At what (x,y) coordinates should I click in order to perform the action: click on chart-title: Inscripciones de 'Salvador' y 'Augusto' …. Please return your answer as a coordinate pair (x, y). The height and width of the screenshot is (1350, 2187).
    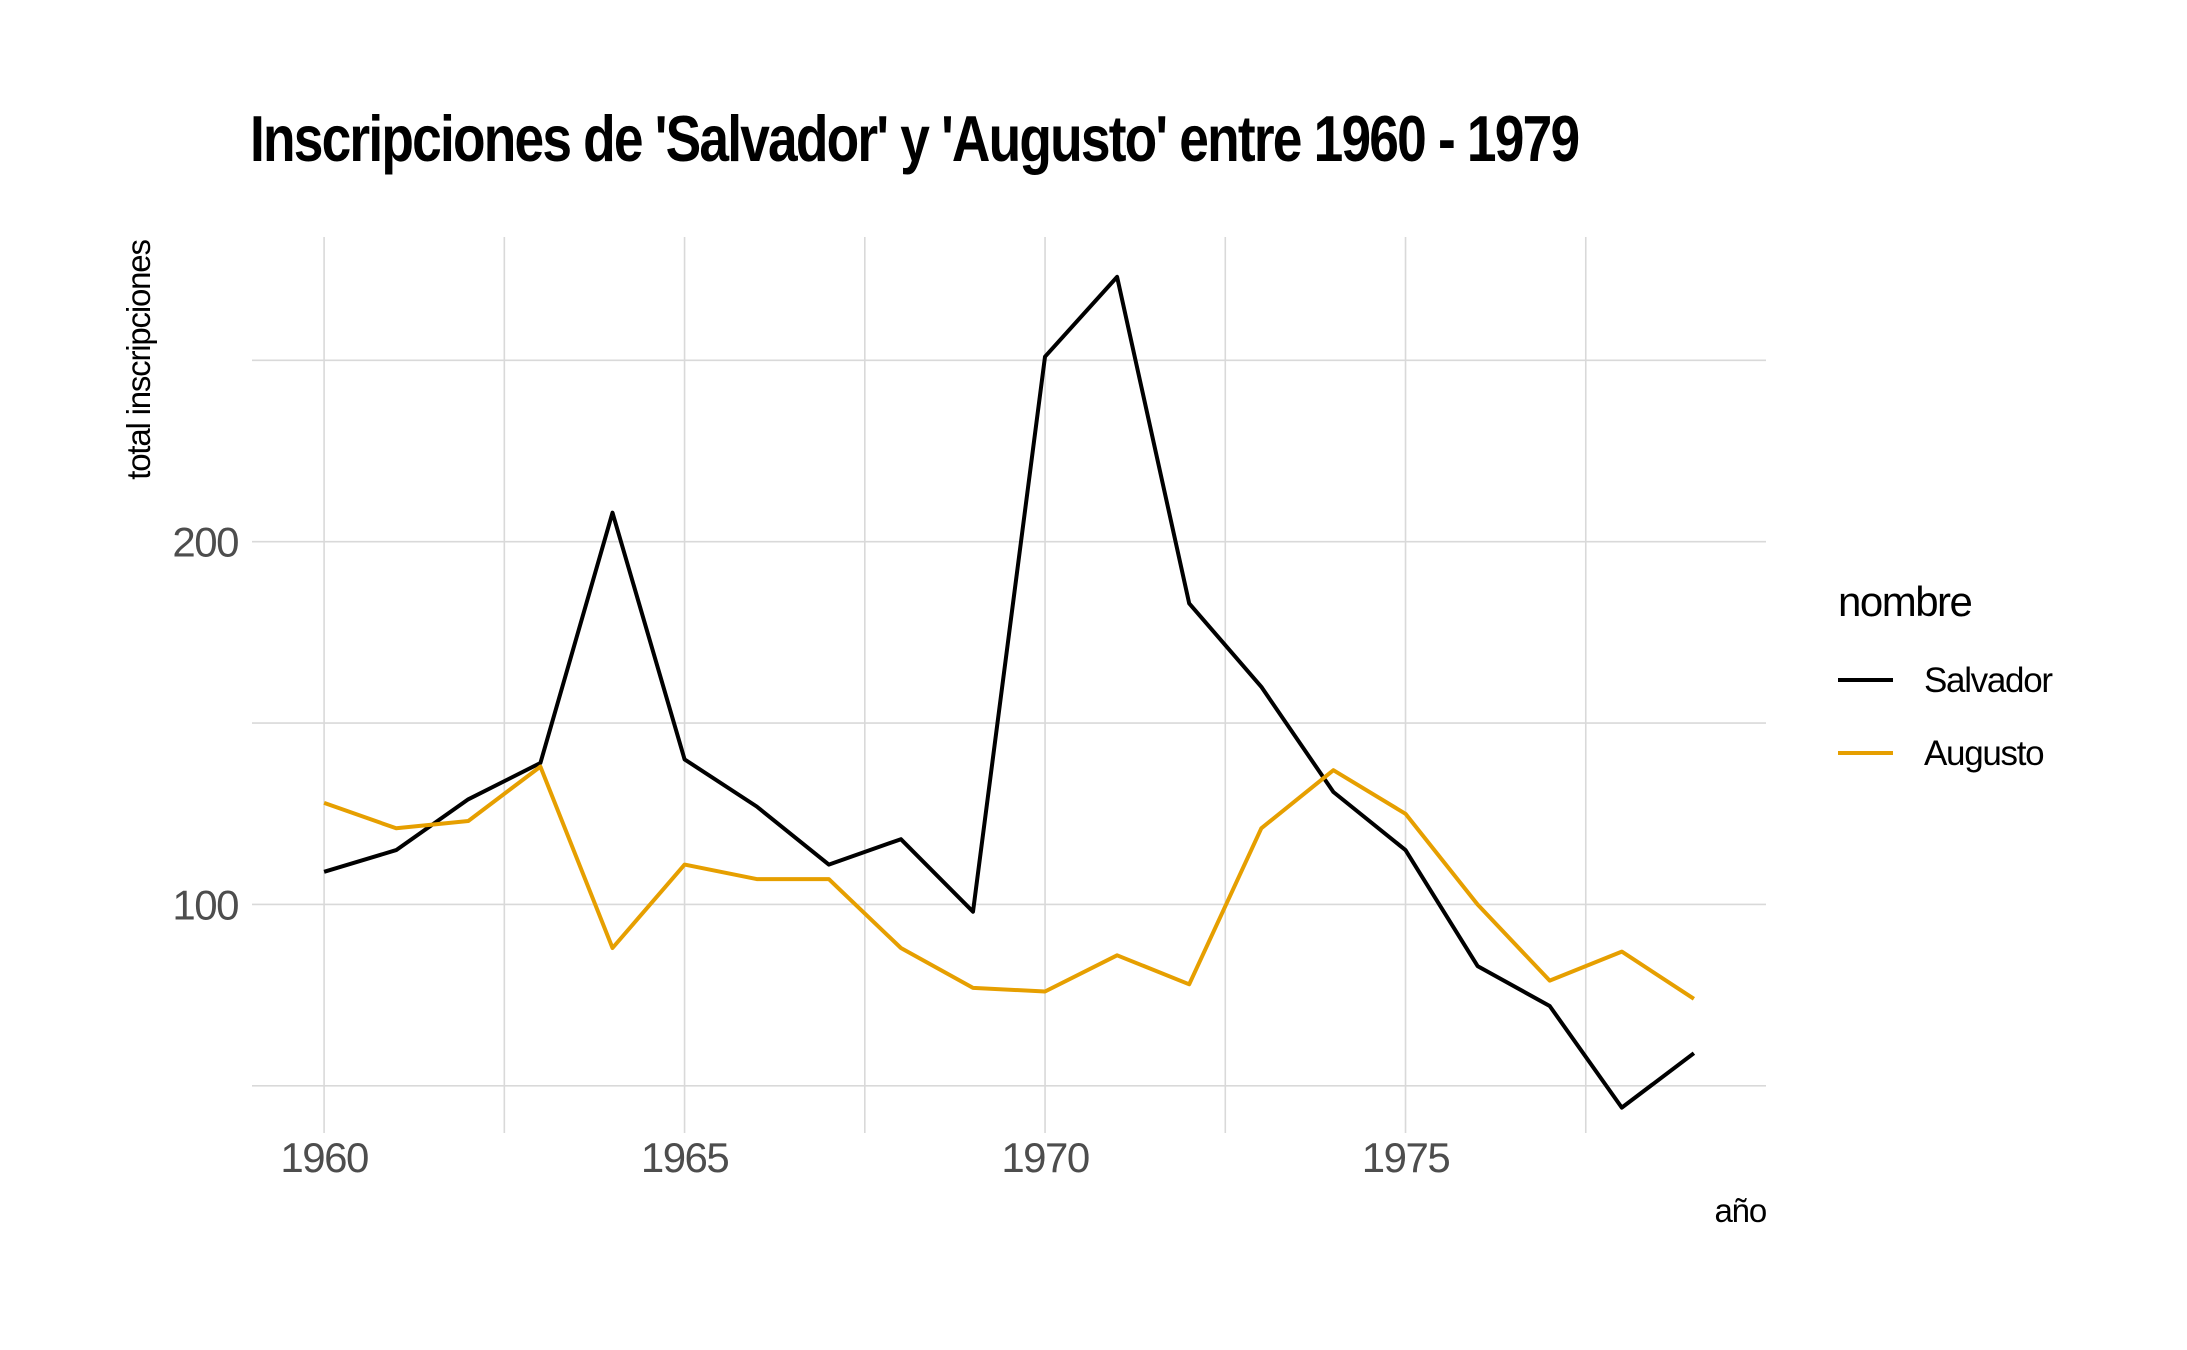
    Looking at the image, I should click on (915, 138).